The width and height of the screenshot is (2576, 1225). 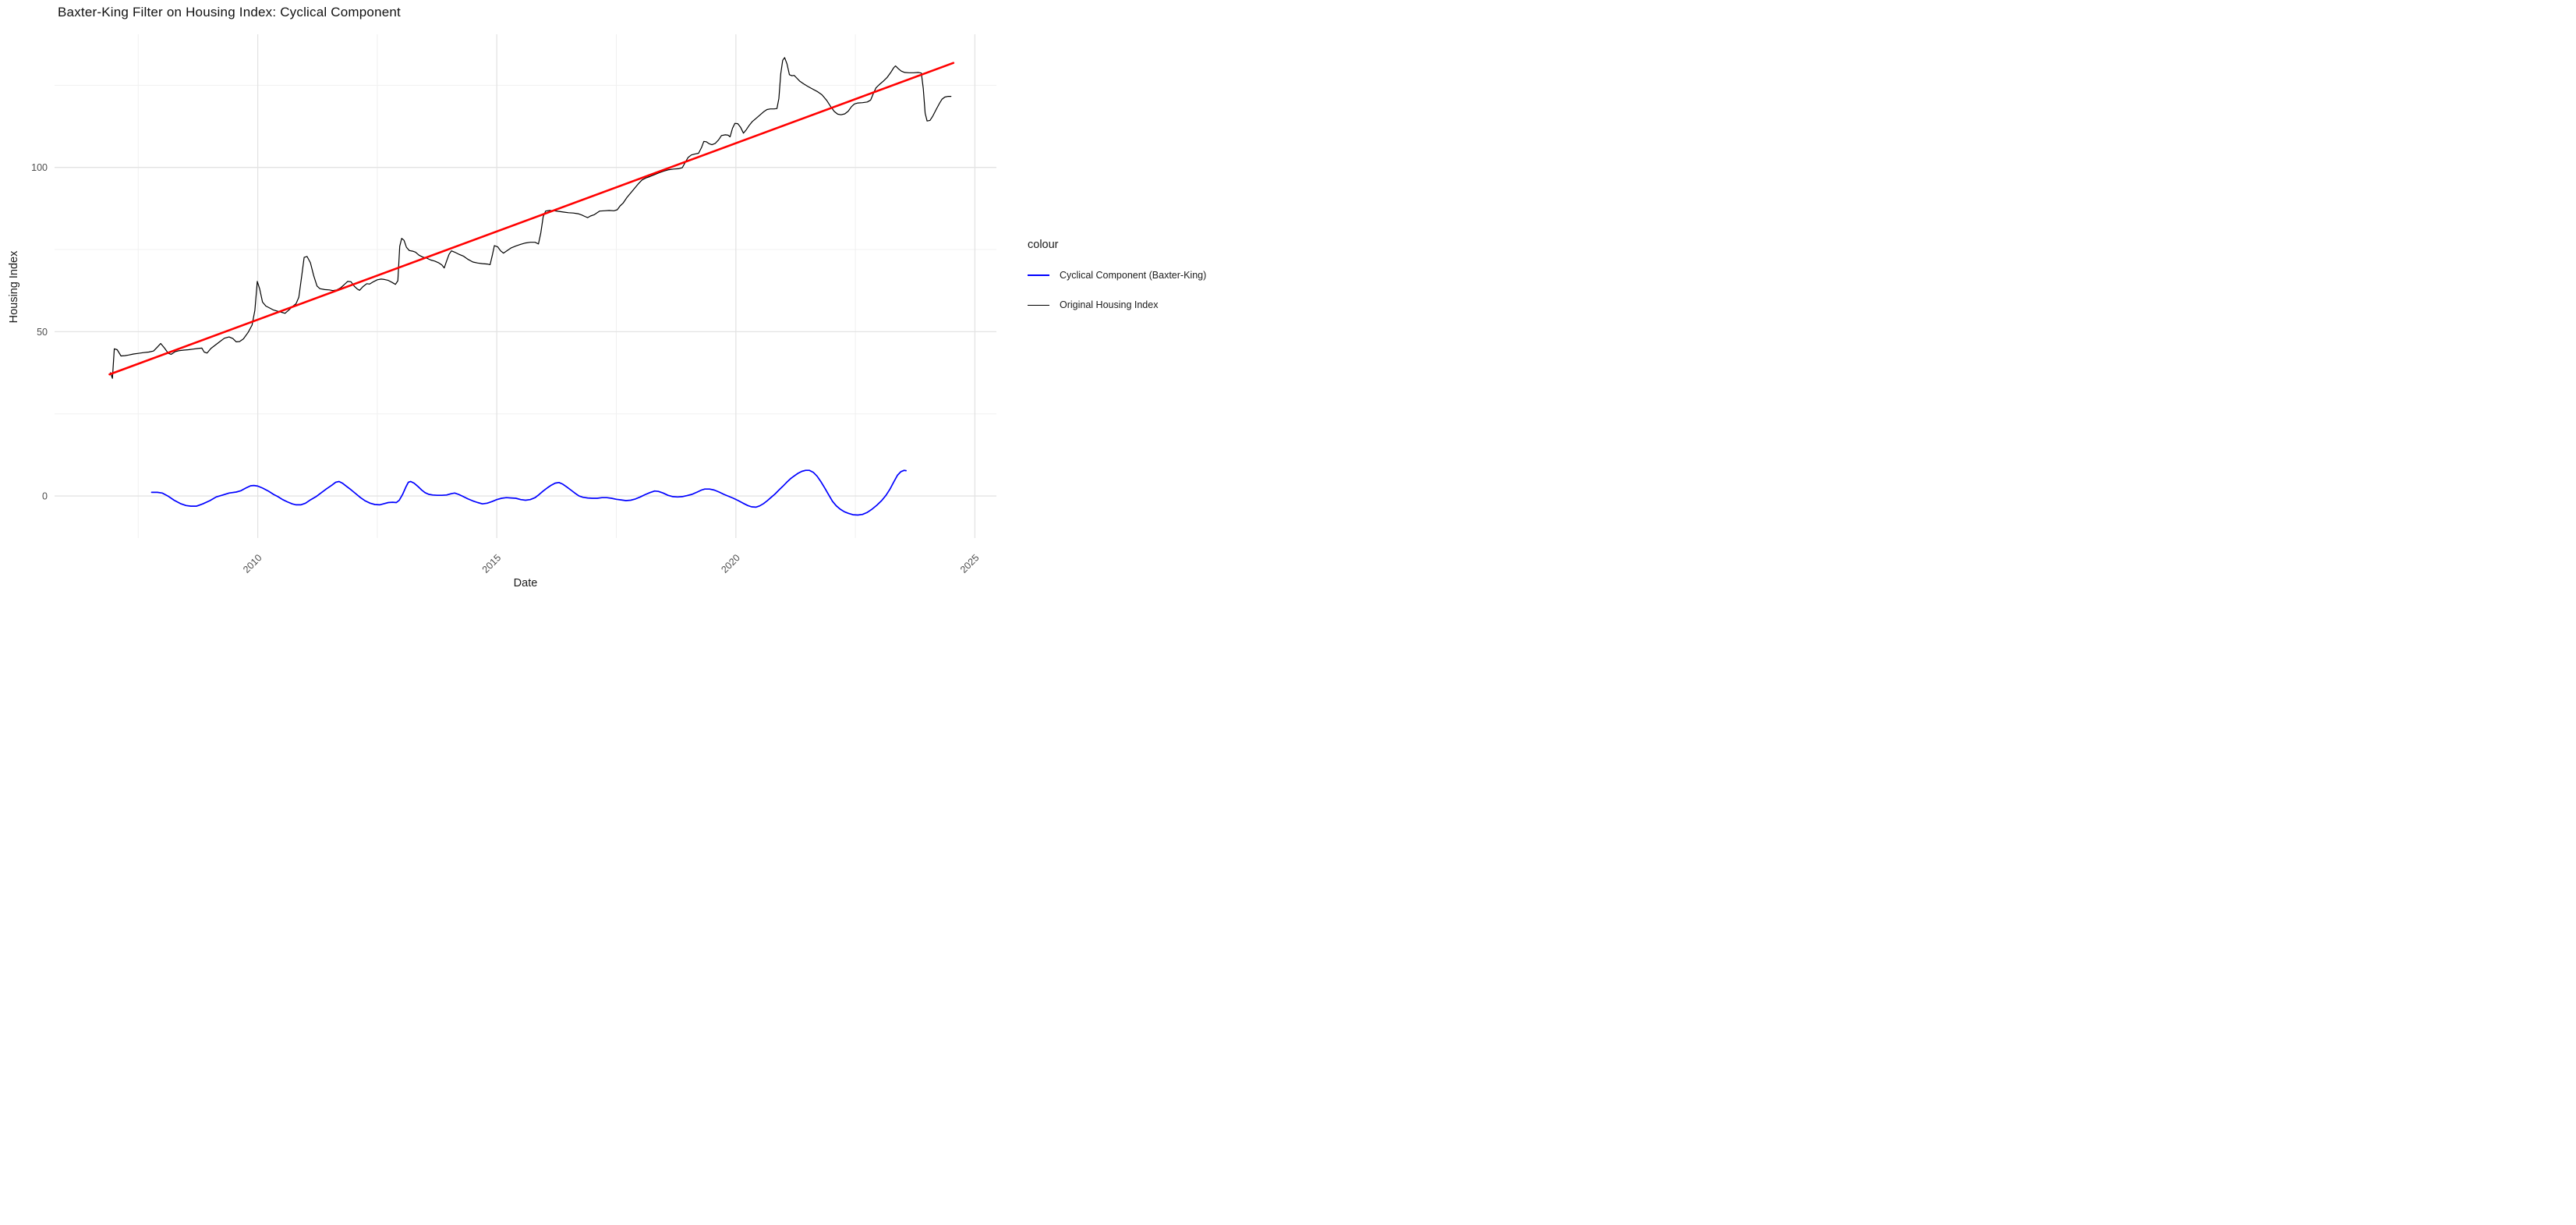 What do you see at coordinates (528, 492) in the screenshot?
I see `series-line-cyclical-component-baxter-king-` at bounding box center [528, 492].